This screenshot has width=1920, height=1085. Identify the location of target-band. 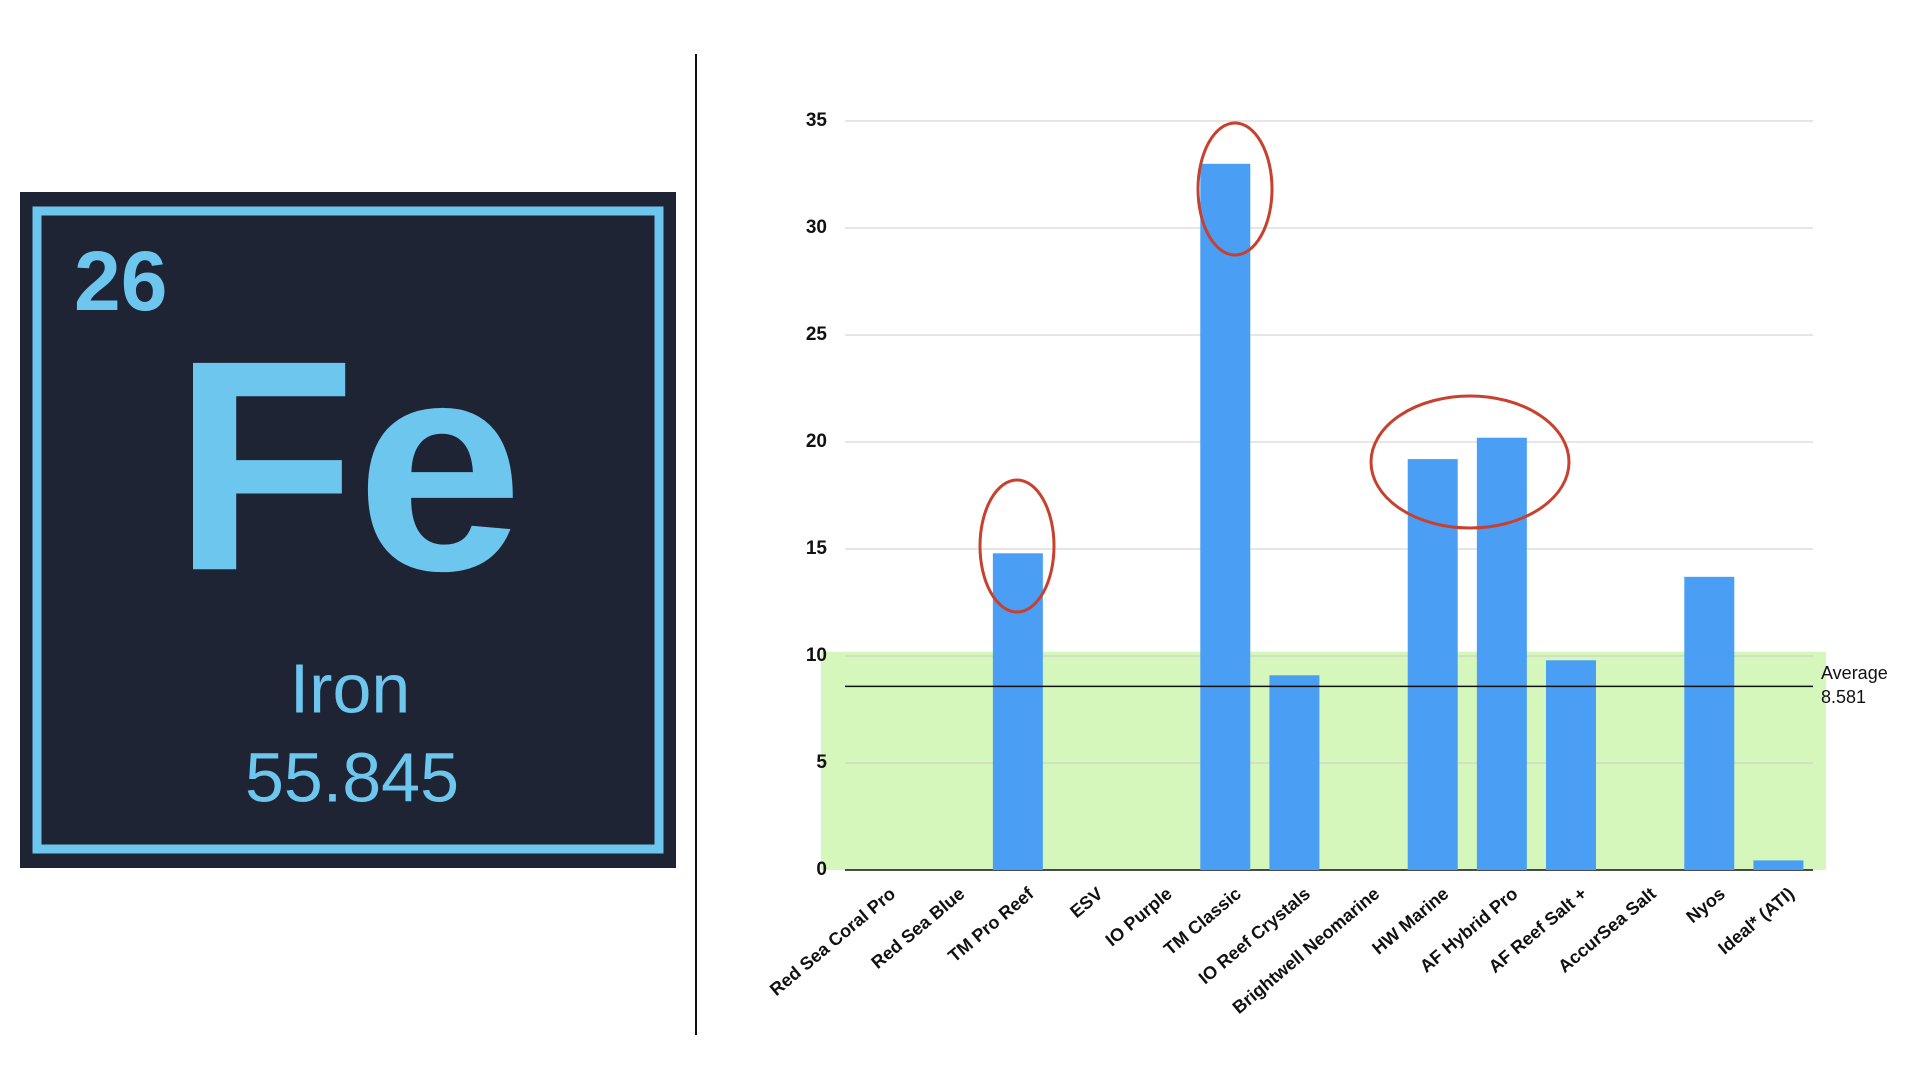
(1323, 760).